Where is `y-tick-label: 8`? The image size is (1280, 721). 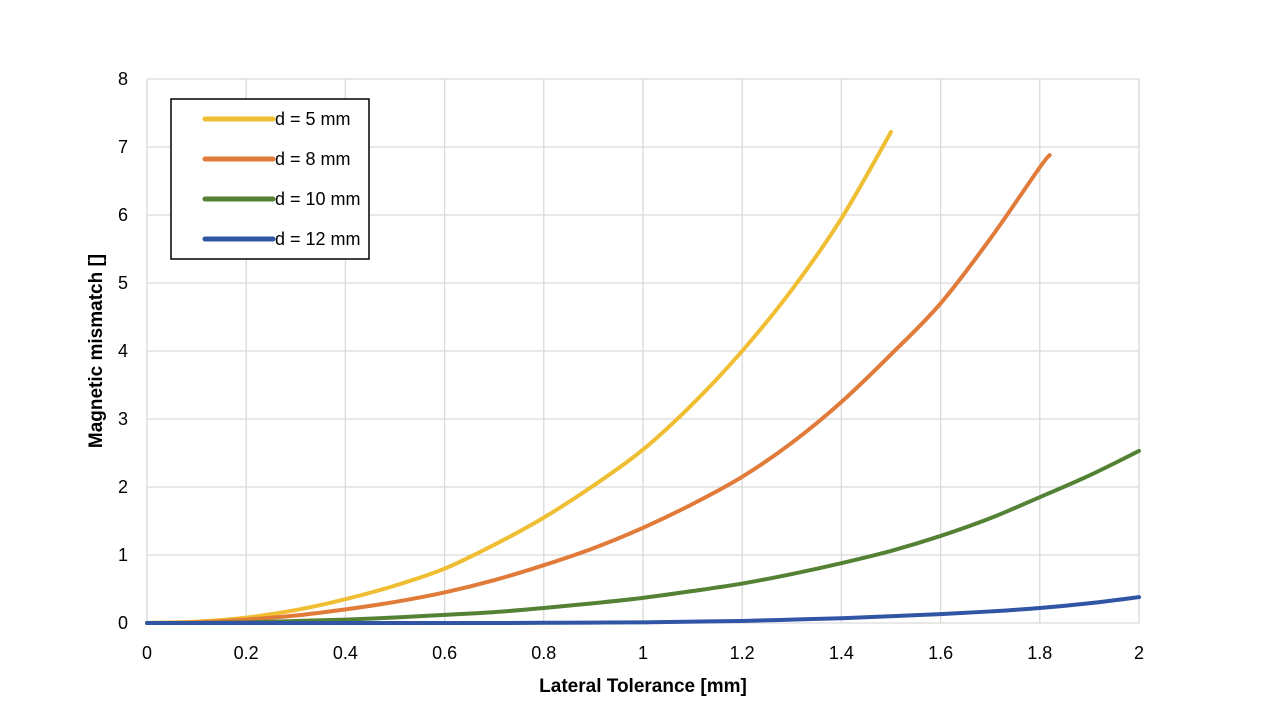
y-tick-label: 8 is located at coordinates (123, 79).